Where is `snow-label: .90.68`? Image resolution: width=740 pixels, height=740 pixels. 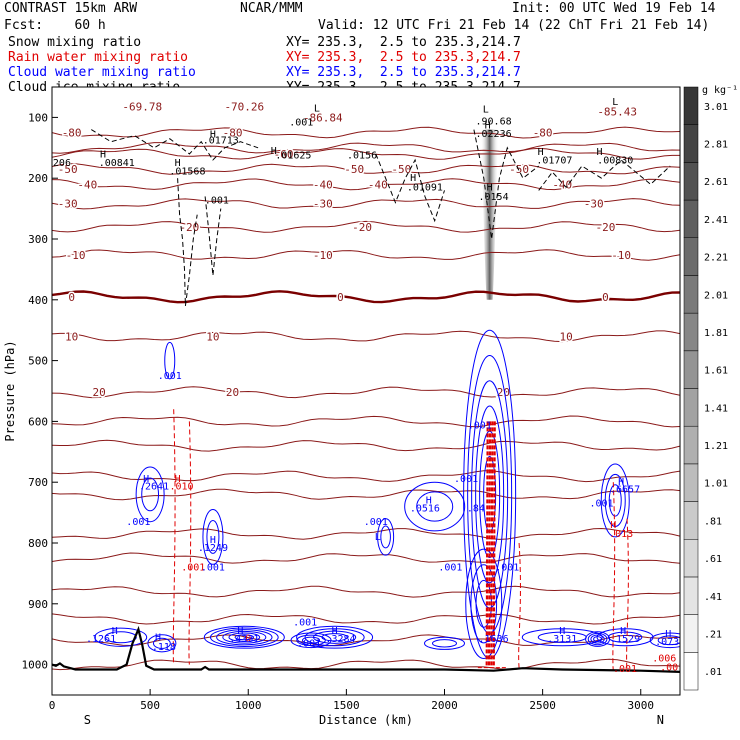
snow-label: .90.68 is located at coordinates (494, 122).